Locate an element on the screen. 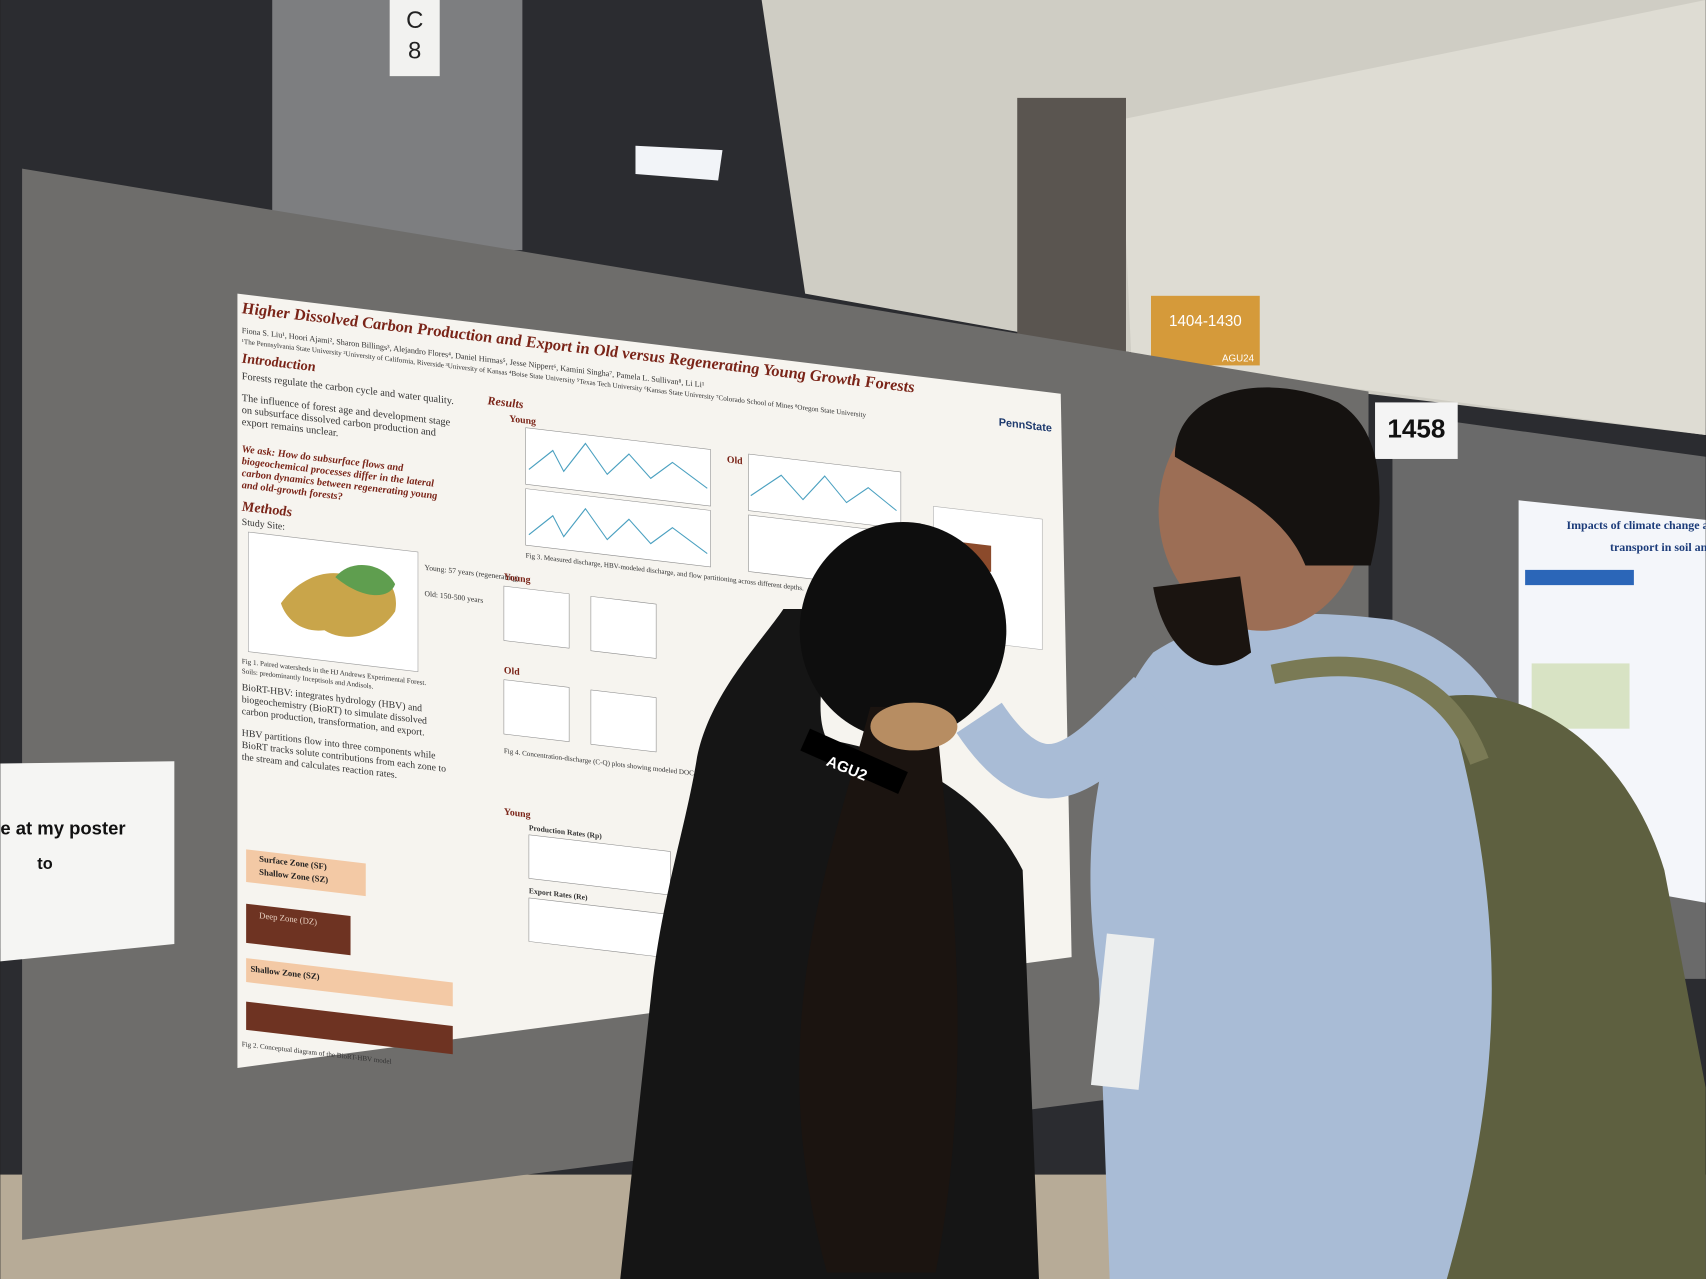 Image resolution: width=1706 pixels, height=1279 pixels. backpack is located at coordinates (1576, 987).